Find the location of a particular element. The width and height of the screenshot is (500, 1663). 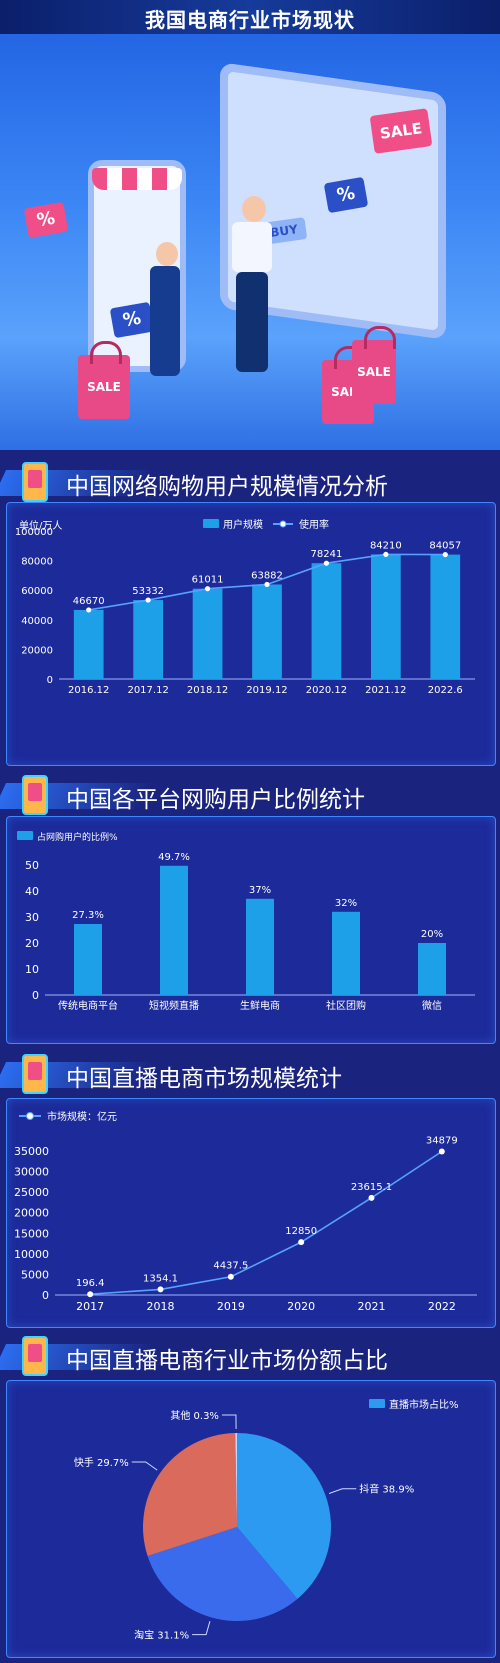

section-title: 中国直播电商行业市场份额占比 is located at coordinates (227, 1361).